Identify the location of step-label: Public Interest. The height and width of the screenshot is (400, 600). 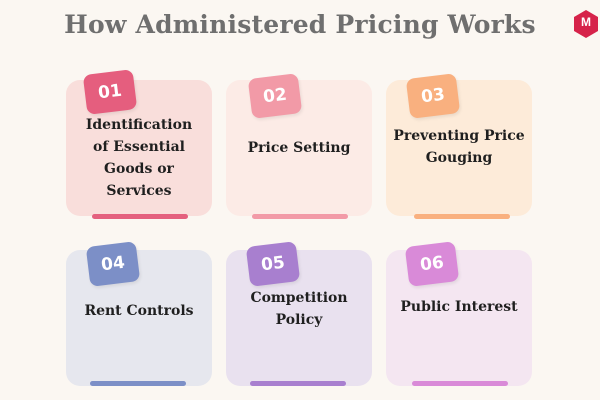
(459, 307).